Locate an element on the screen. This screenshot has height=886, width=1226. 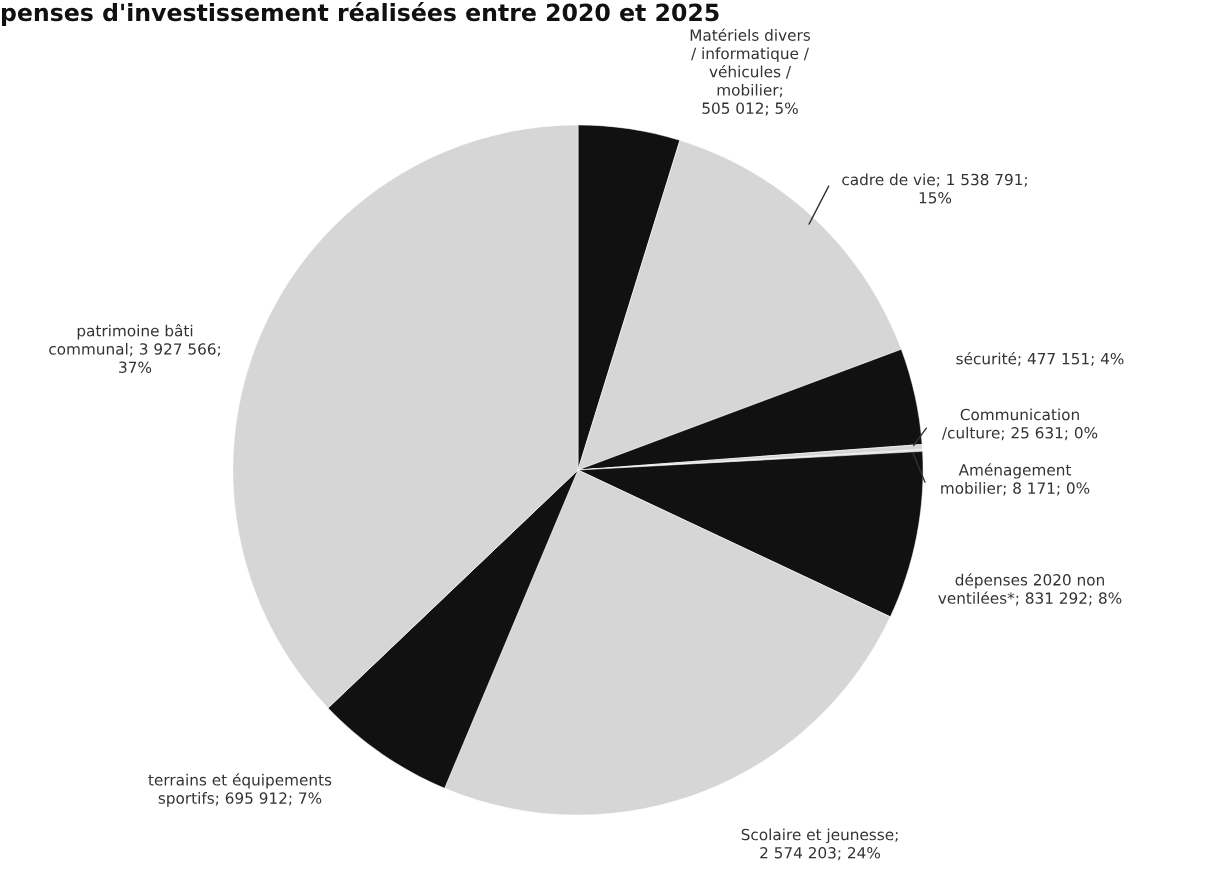
slice-label: Communication /culture; 25 631; 0% is located at coordinates (1019, 424).